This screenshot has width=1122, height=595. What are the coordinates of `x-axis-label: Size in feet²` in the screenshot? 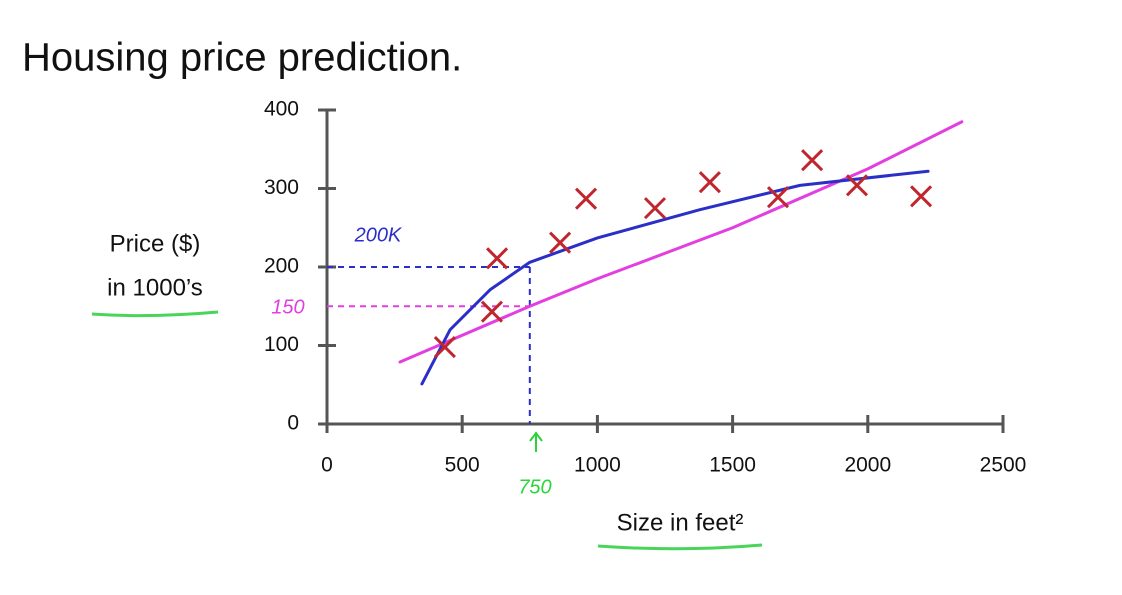 It's located at (680, 522).